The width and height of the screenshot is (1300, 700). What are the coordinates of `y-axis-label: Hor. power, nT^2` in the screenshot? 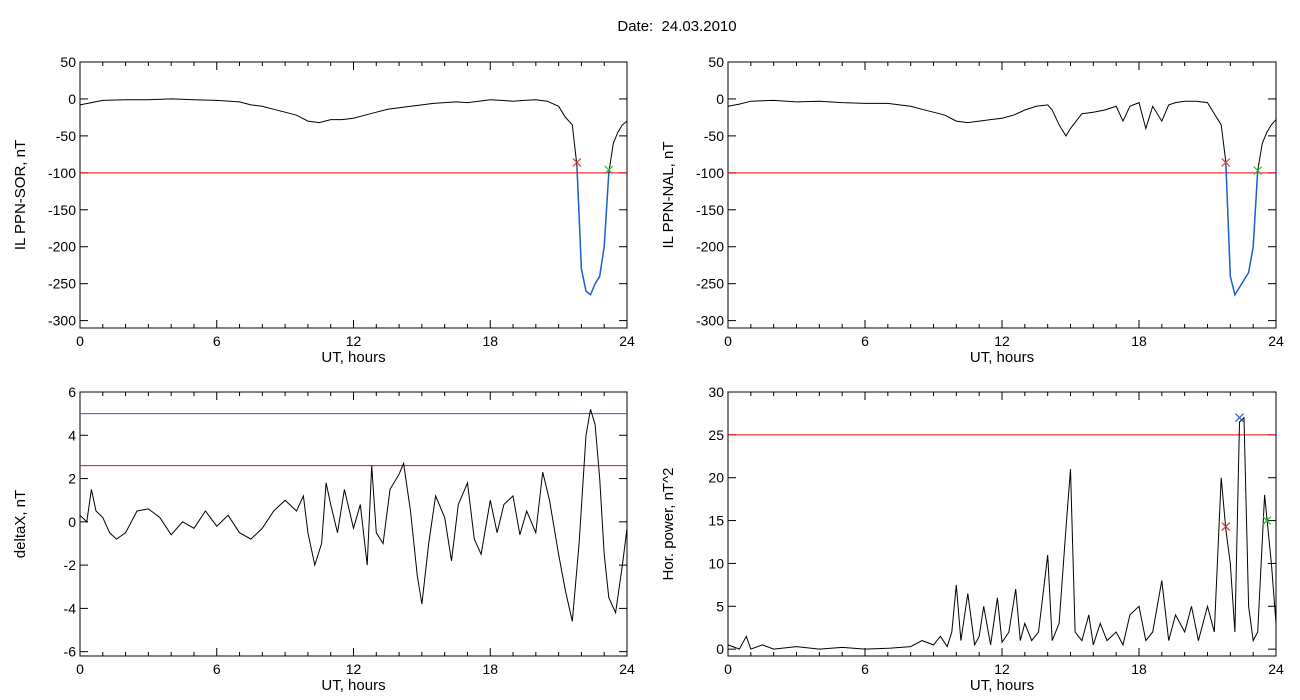 It's located at (668, 524).